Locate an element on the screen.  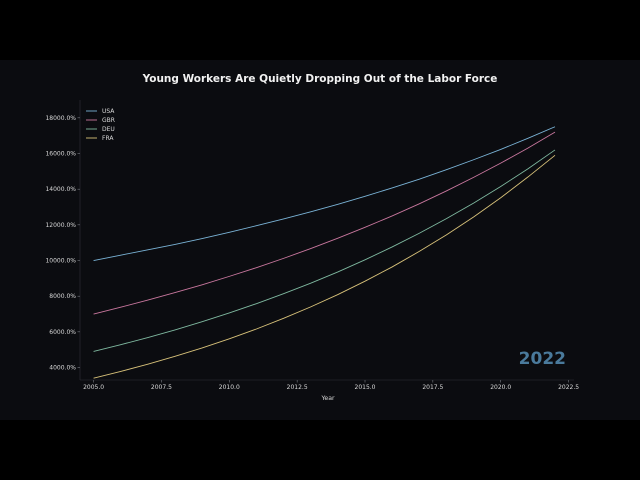
x-tick-label: 2005.0 is located at coordinates (93, 387).